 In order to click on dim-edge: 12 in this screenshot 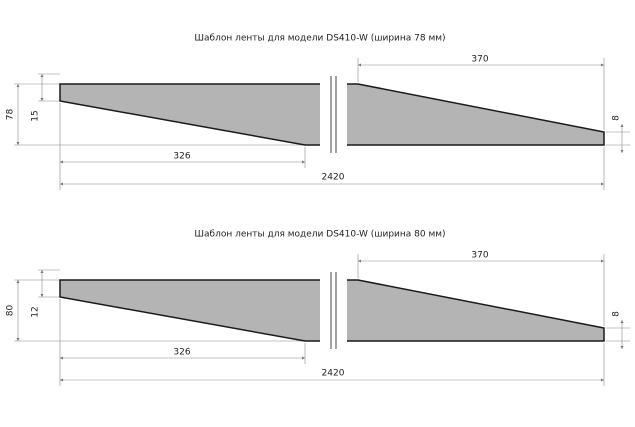, I will do `click(36, 311)`.